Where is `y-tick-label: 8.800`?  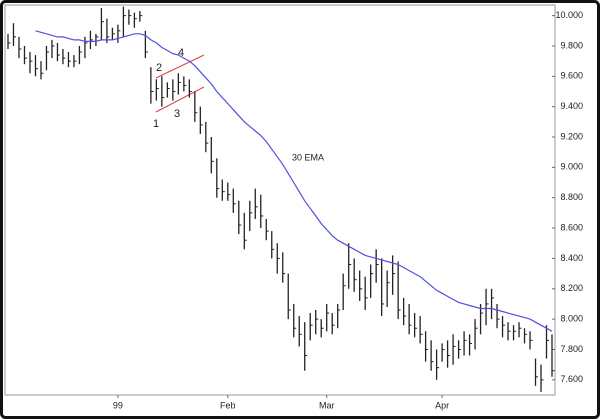
y-tick-label: 8.800 is located at coordinates (571, 197).